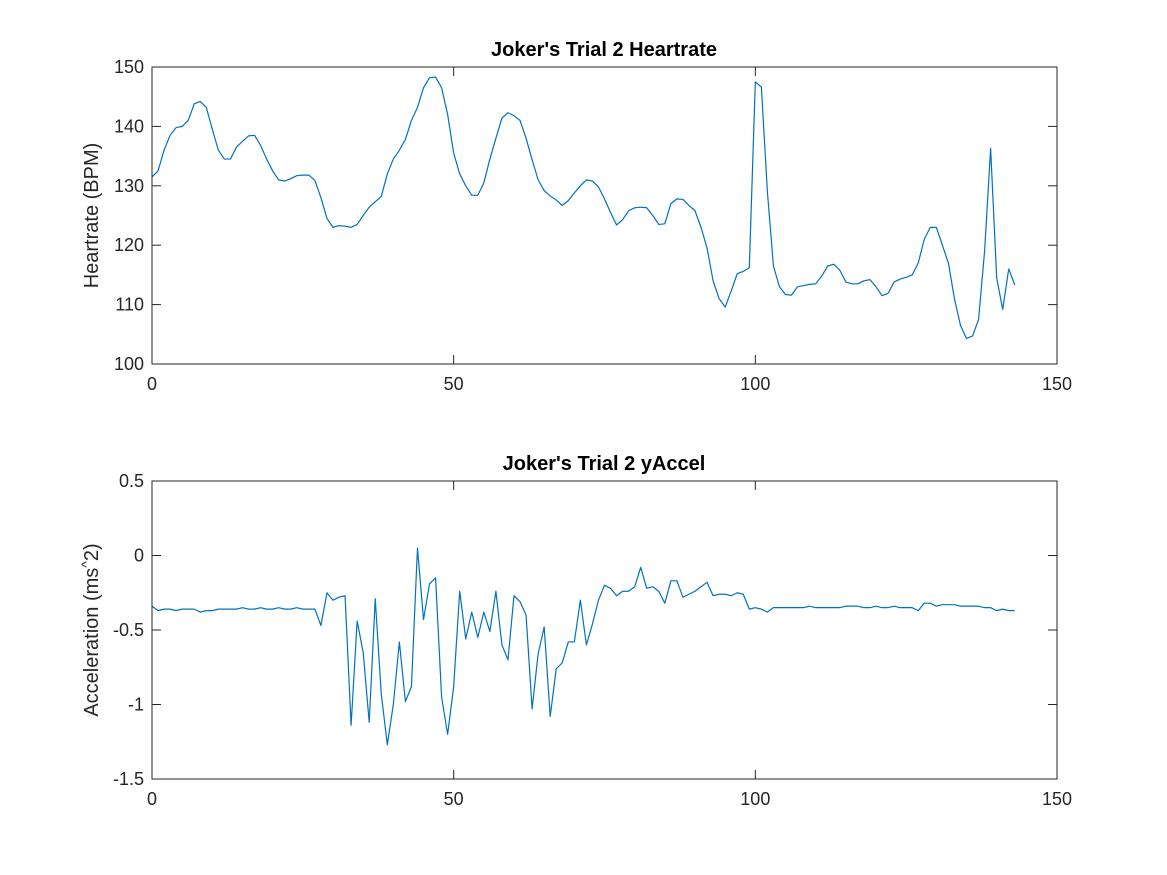 Image resolution: width=1167 pixels, height=875 pixels. What do you see at coordinates (139, 556) in the screenshot?
I see `yaccel-y-tick-label: 0` at bounding box center [139, 556].